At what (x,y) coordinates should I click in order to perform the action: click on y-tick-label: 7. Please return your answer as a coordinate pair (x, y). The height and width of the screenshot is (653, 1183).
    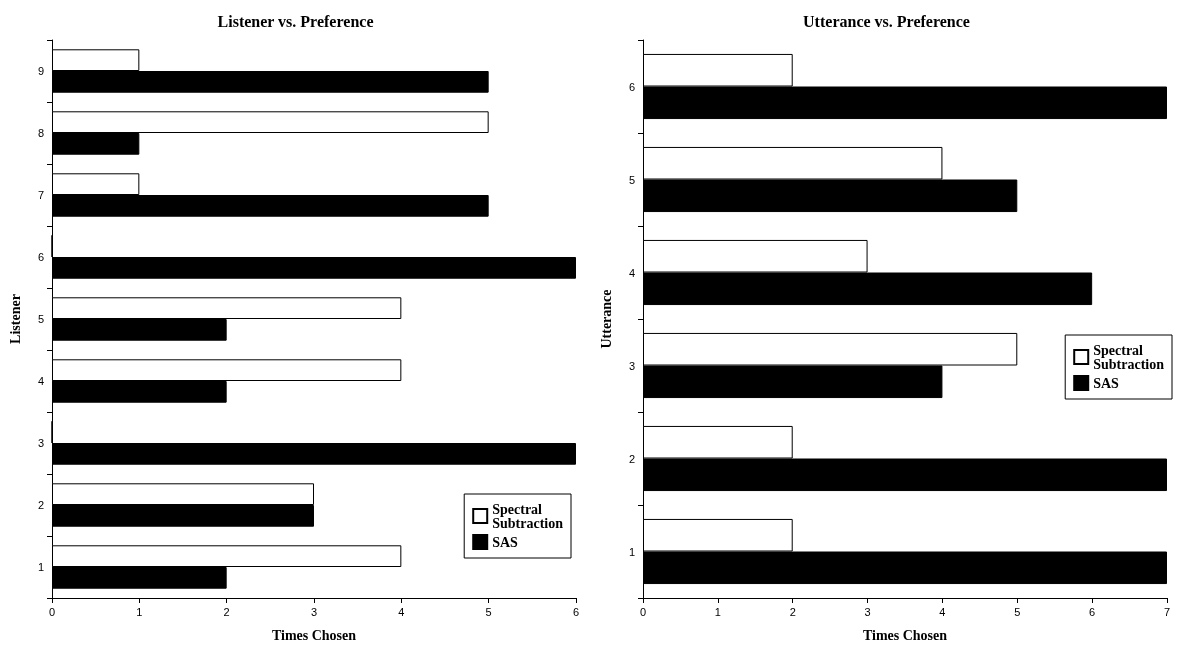
    Looking at the image, I should click on (40, 195).